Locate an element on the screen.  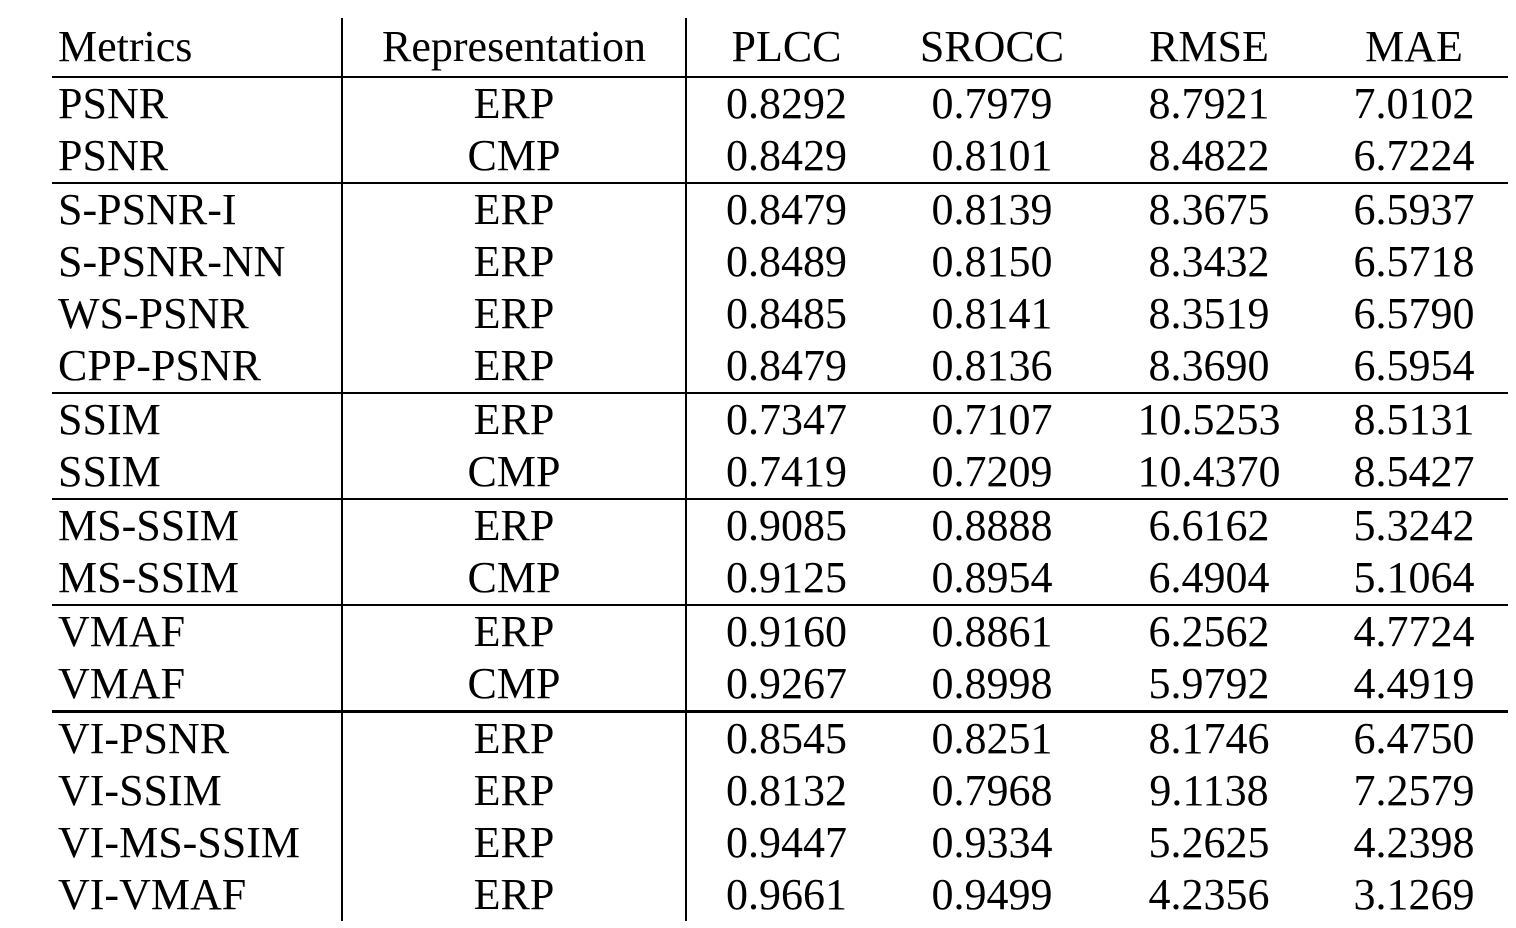
cell-plcc: 0.9125 is located at coordinates (786, 577).